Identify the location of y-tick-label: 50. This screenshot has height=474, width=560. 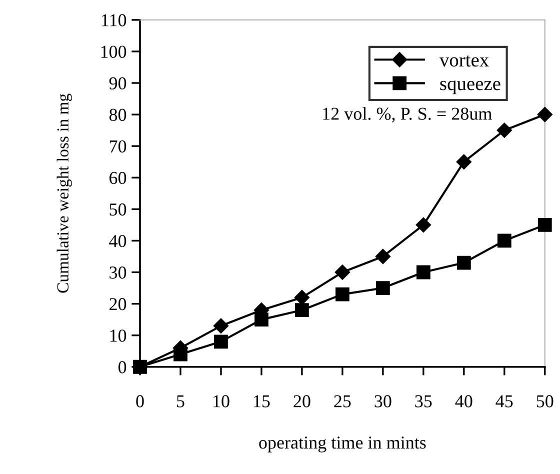
(118, 209).